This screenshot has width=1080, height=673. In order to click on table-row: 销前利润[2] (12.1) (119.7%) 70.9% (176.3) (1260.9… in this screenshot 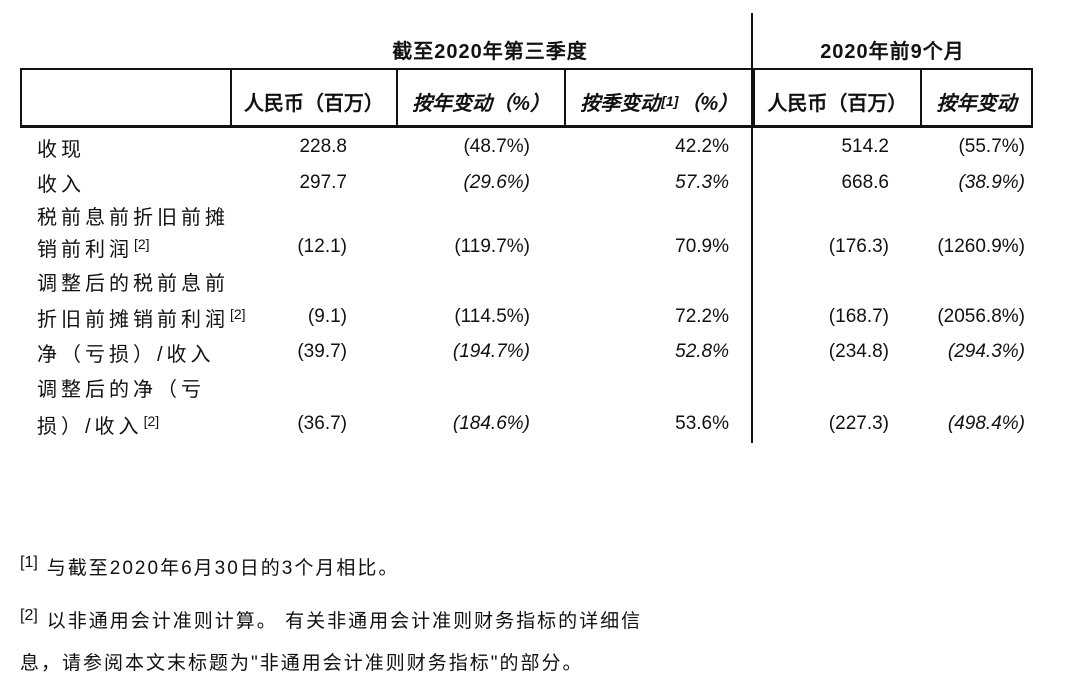, I will do `click(526, 247)`.